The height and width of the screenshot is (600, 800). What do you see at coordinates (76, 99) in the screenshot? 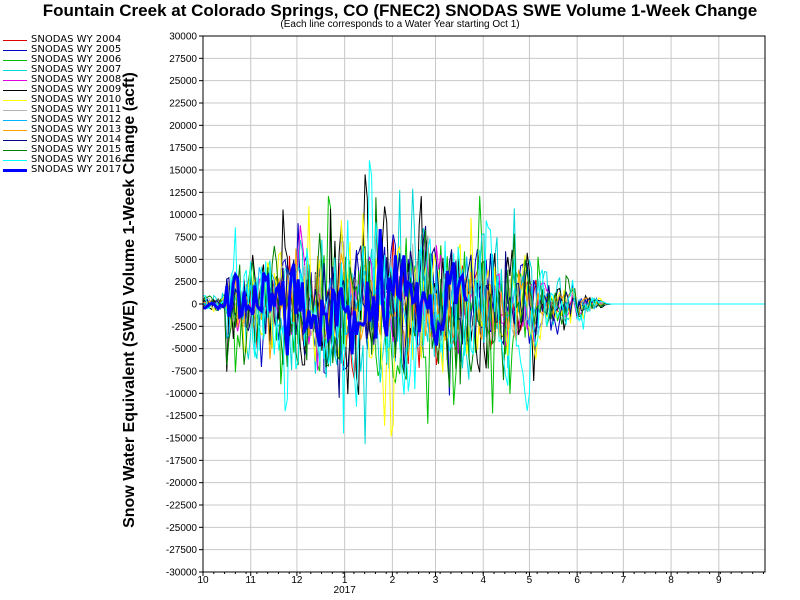
I see `legend-label: SNODAS WY 2010` at bounding box center [76, 99].